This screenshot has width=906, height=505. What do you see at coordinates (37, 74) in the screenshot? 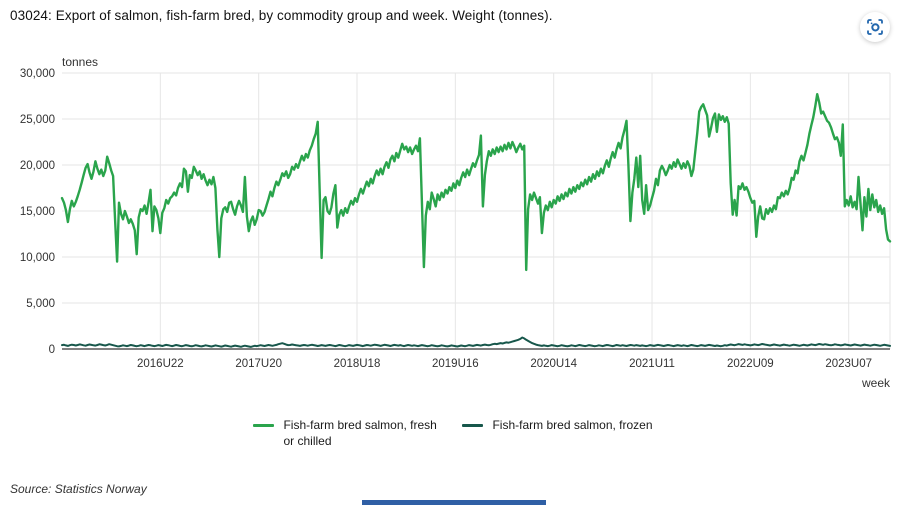
I see `y-tick-label: 30,000` at bounding box center [37, 74].